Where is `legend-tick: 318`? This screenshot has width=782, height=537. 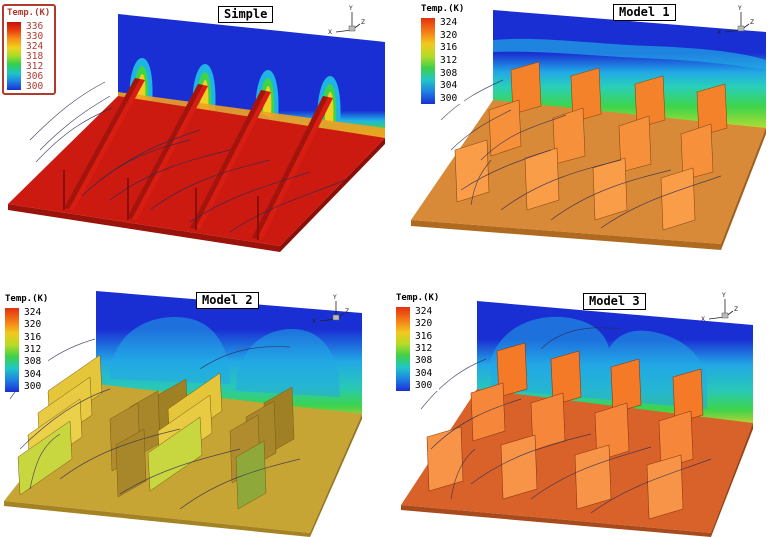 legend-tick: 318 is located at coordinates (35, 56).